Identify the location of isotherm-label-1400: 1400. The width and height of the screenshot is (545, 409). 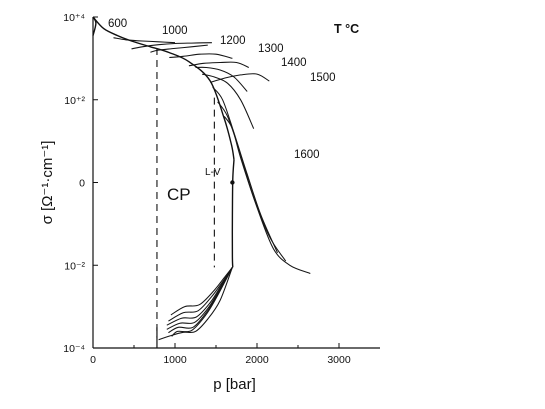
(294, 63).